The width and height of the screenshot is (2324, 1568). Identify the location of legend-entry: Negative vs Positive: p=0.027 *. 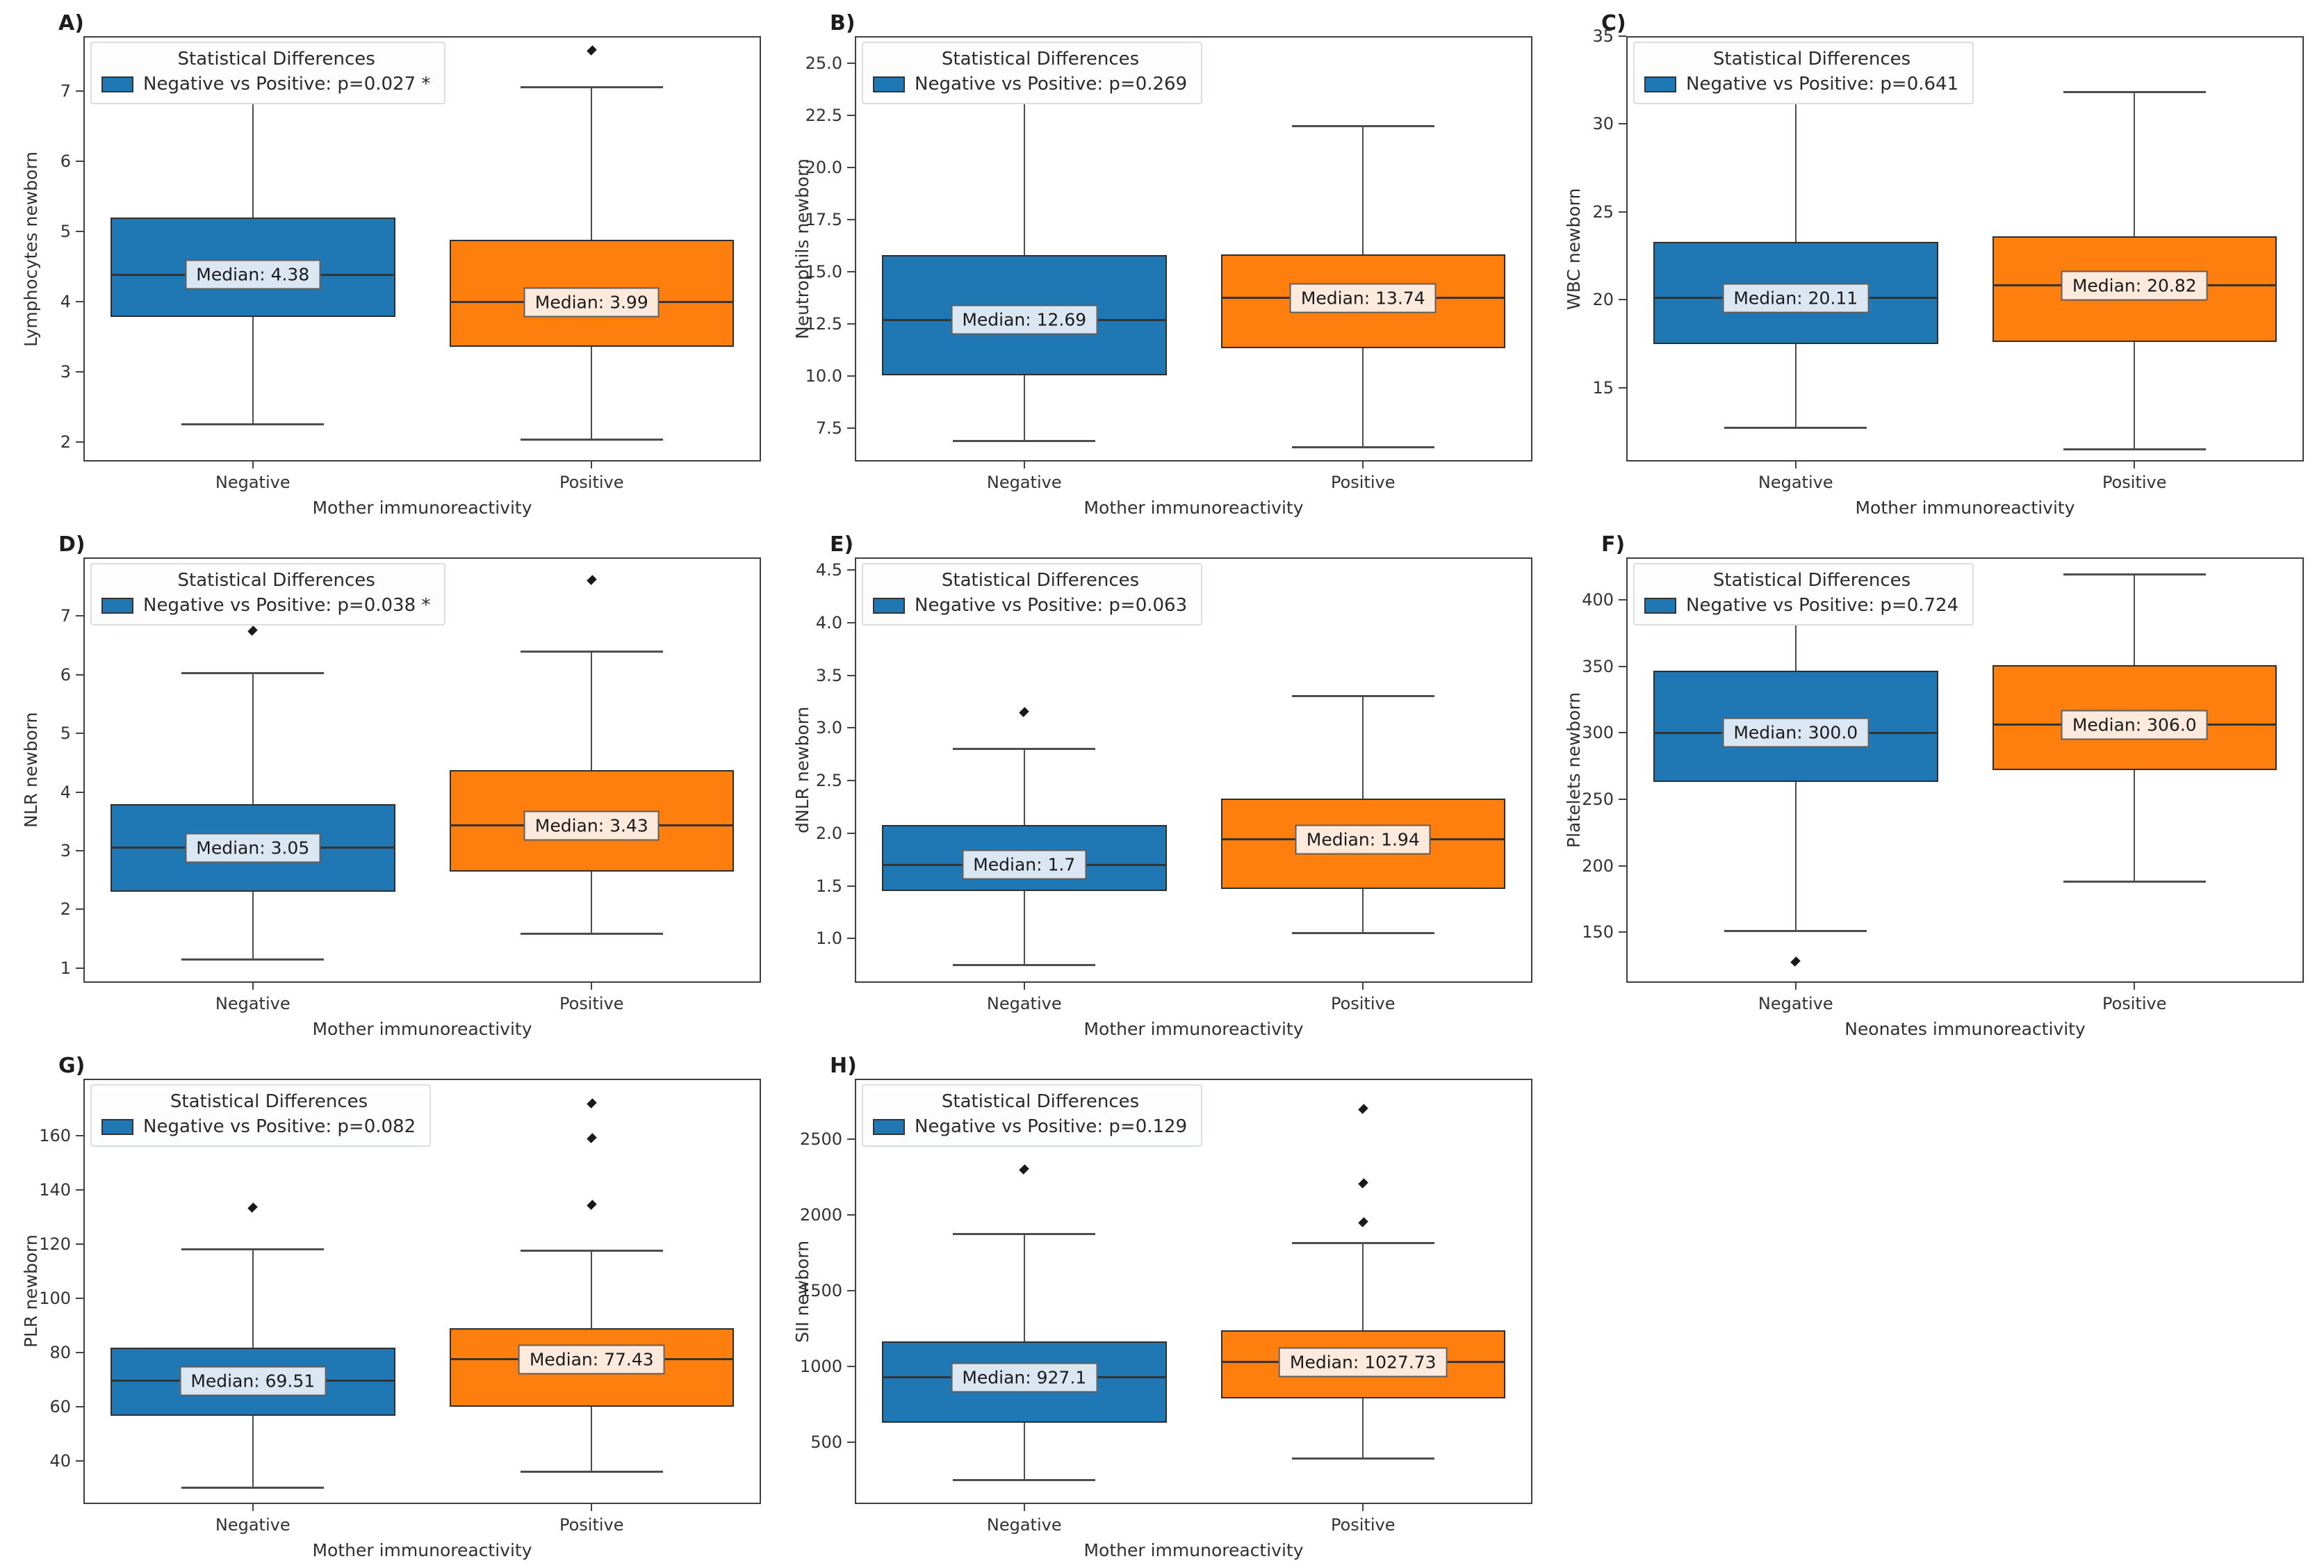
(265, 84).